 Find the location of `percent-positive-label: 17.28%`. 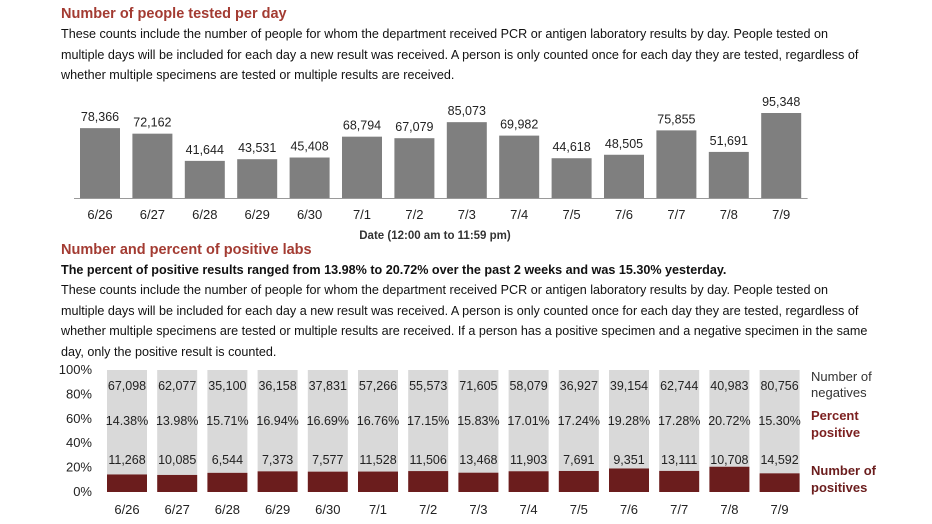

percent-positive-label: 17.28% is located at coordinates (679, 421).